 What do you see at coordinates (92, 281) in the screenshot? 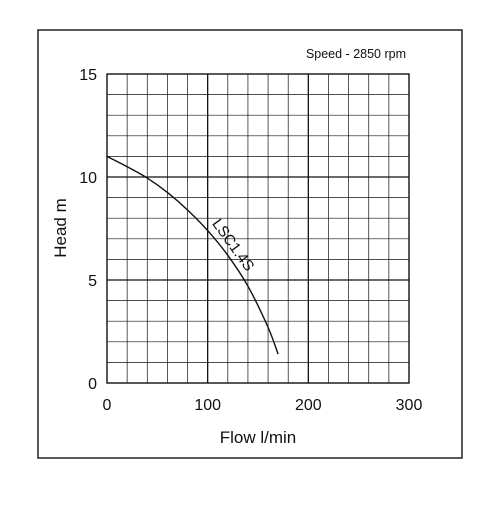
I see `y-tick-label: 5` at bounding box center [92, 281].